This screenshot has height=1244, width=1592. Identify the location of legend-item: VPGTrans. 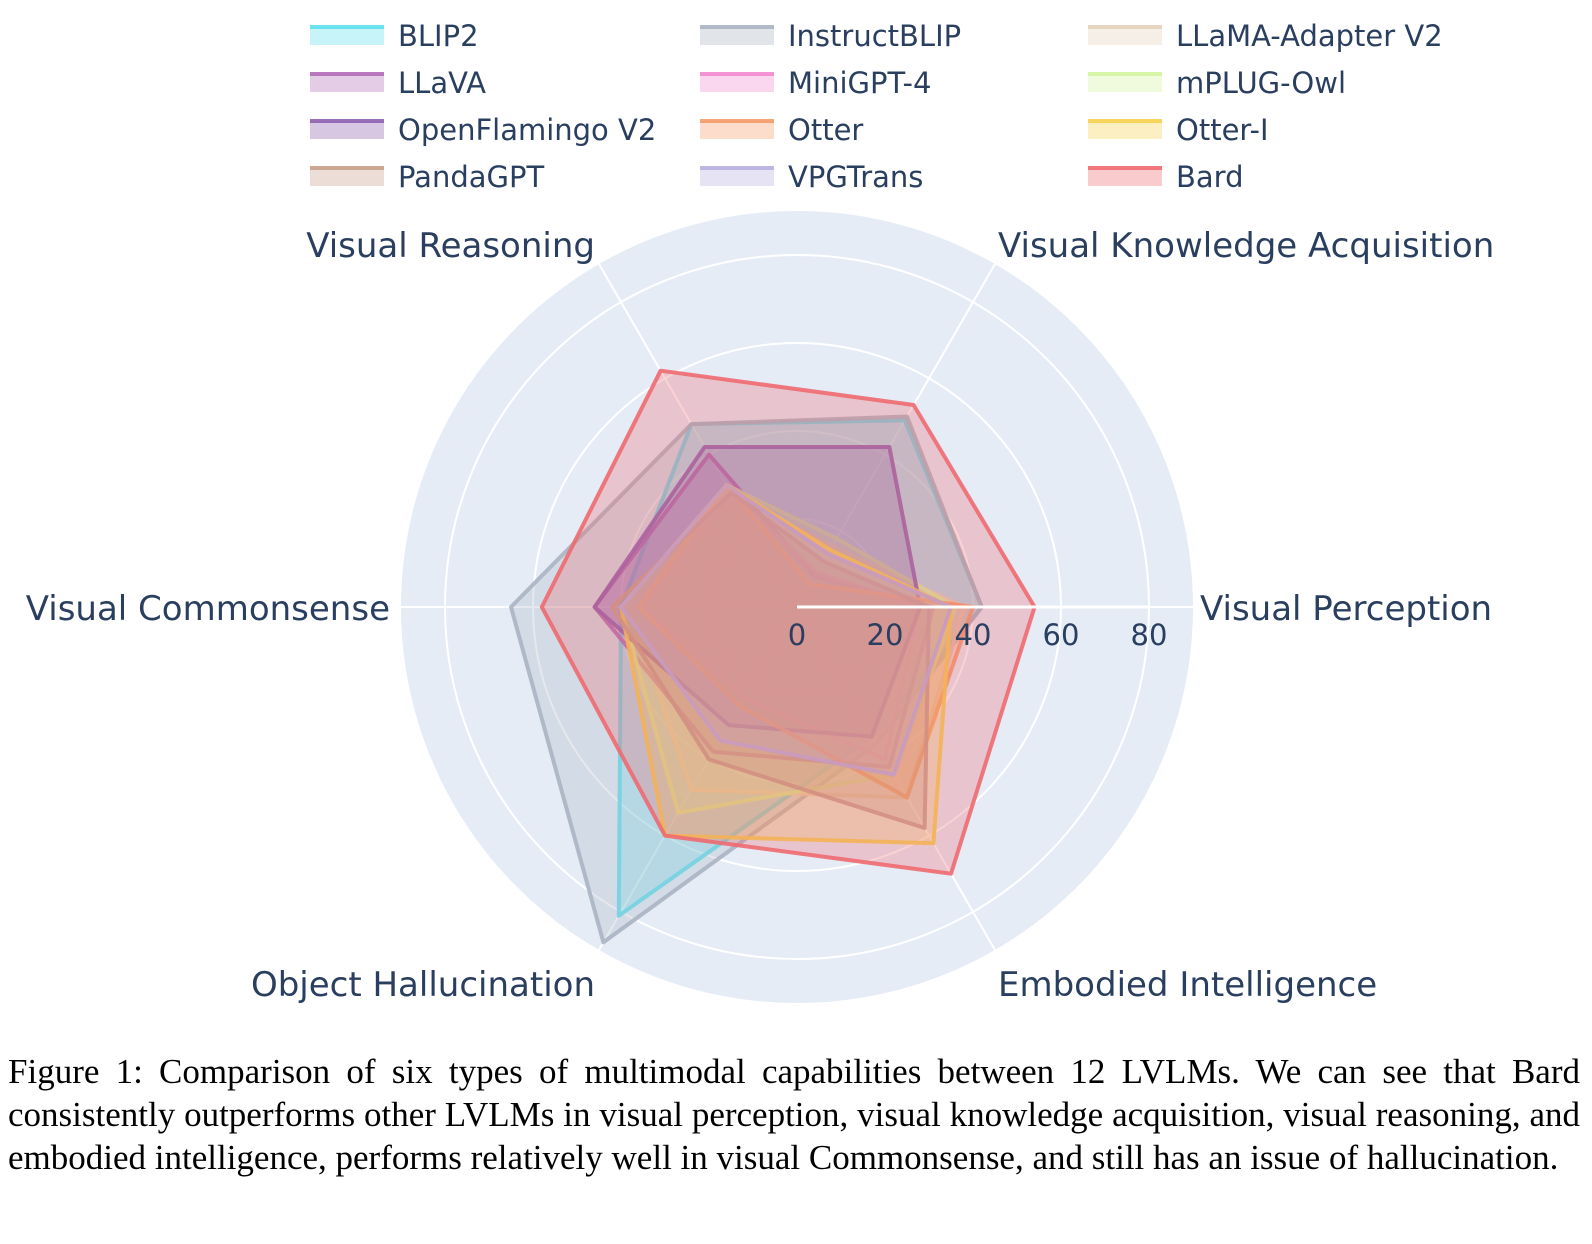
(811, 177).